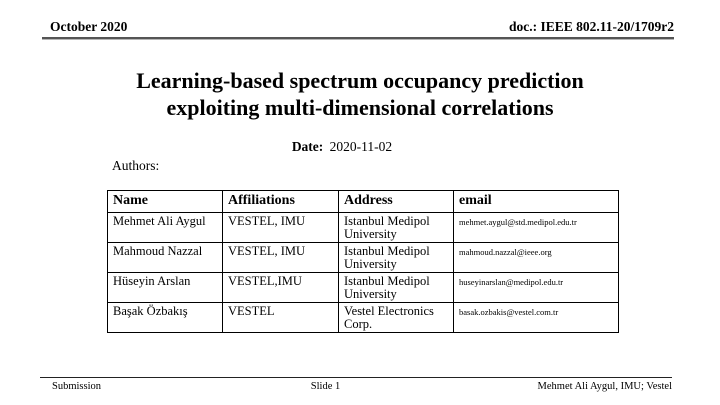 This screenshot has height=405, width=720. Describe the element at coordinates (536, 317) in the screenshot. I see `email-cell: basak.ozbakis@vestel.com.tr` at that location.